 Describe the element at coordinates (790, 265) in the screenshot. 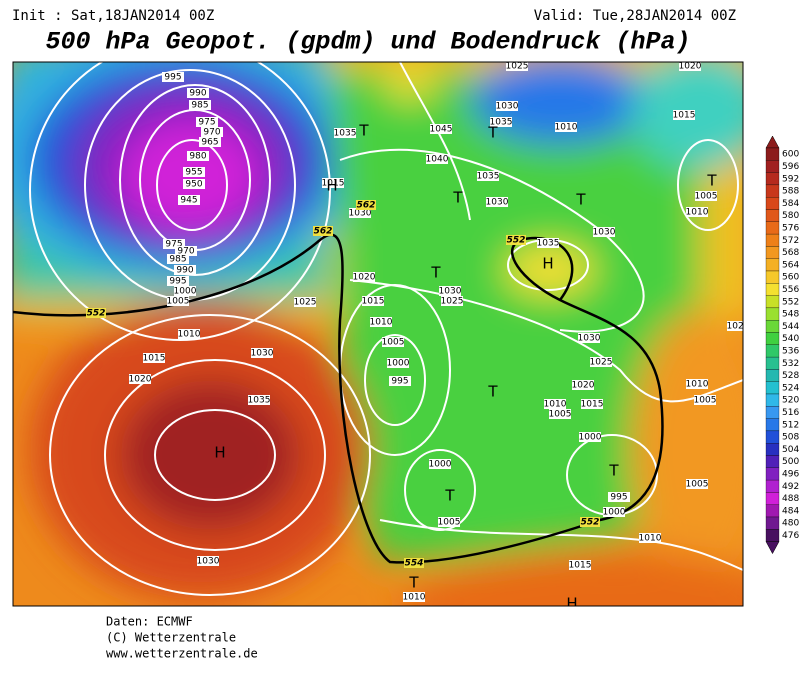

I see `colorbar-label: 564` at that location.